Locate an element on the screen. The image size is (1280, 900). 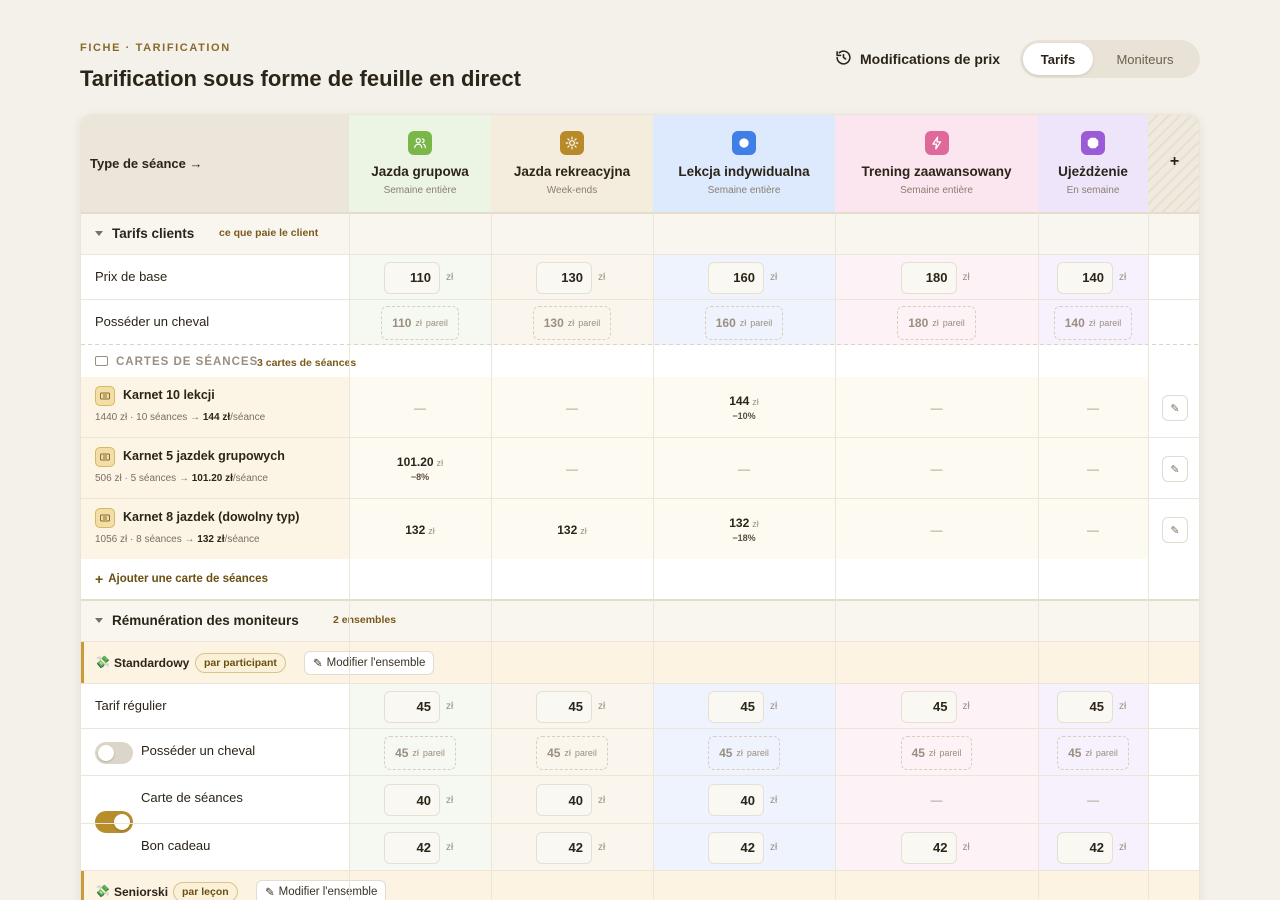
add-column-area is located at coordinates (1173, 164).